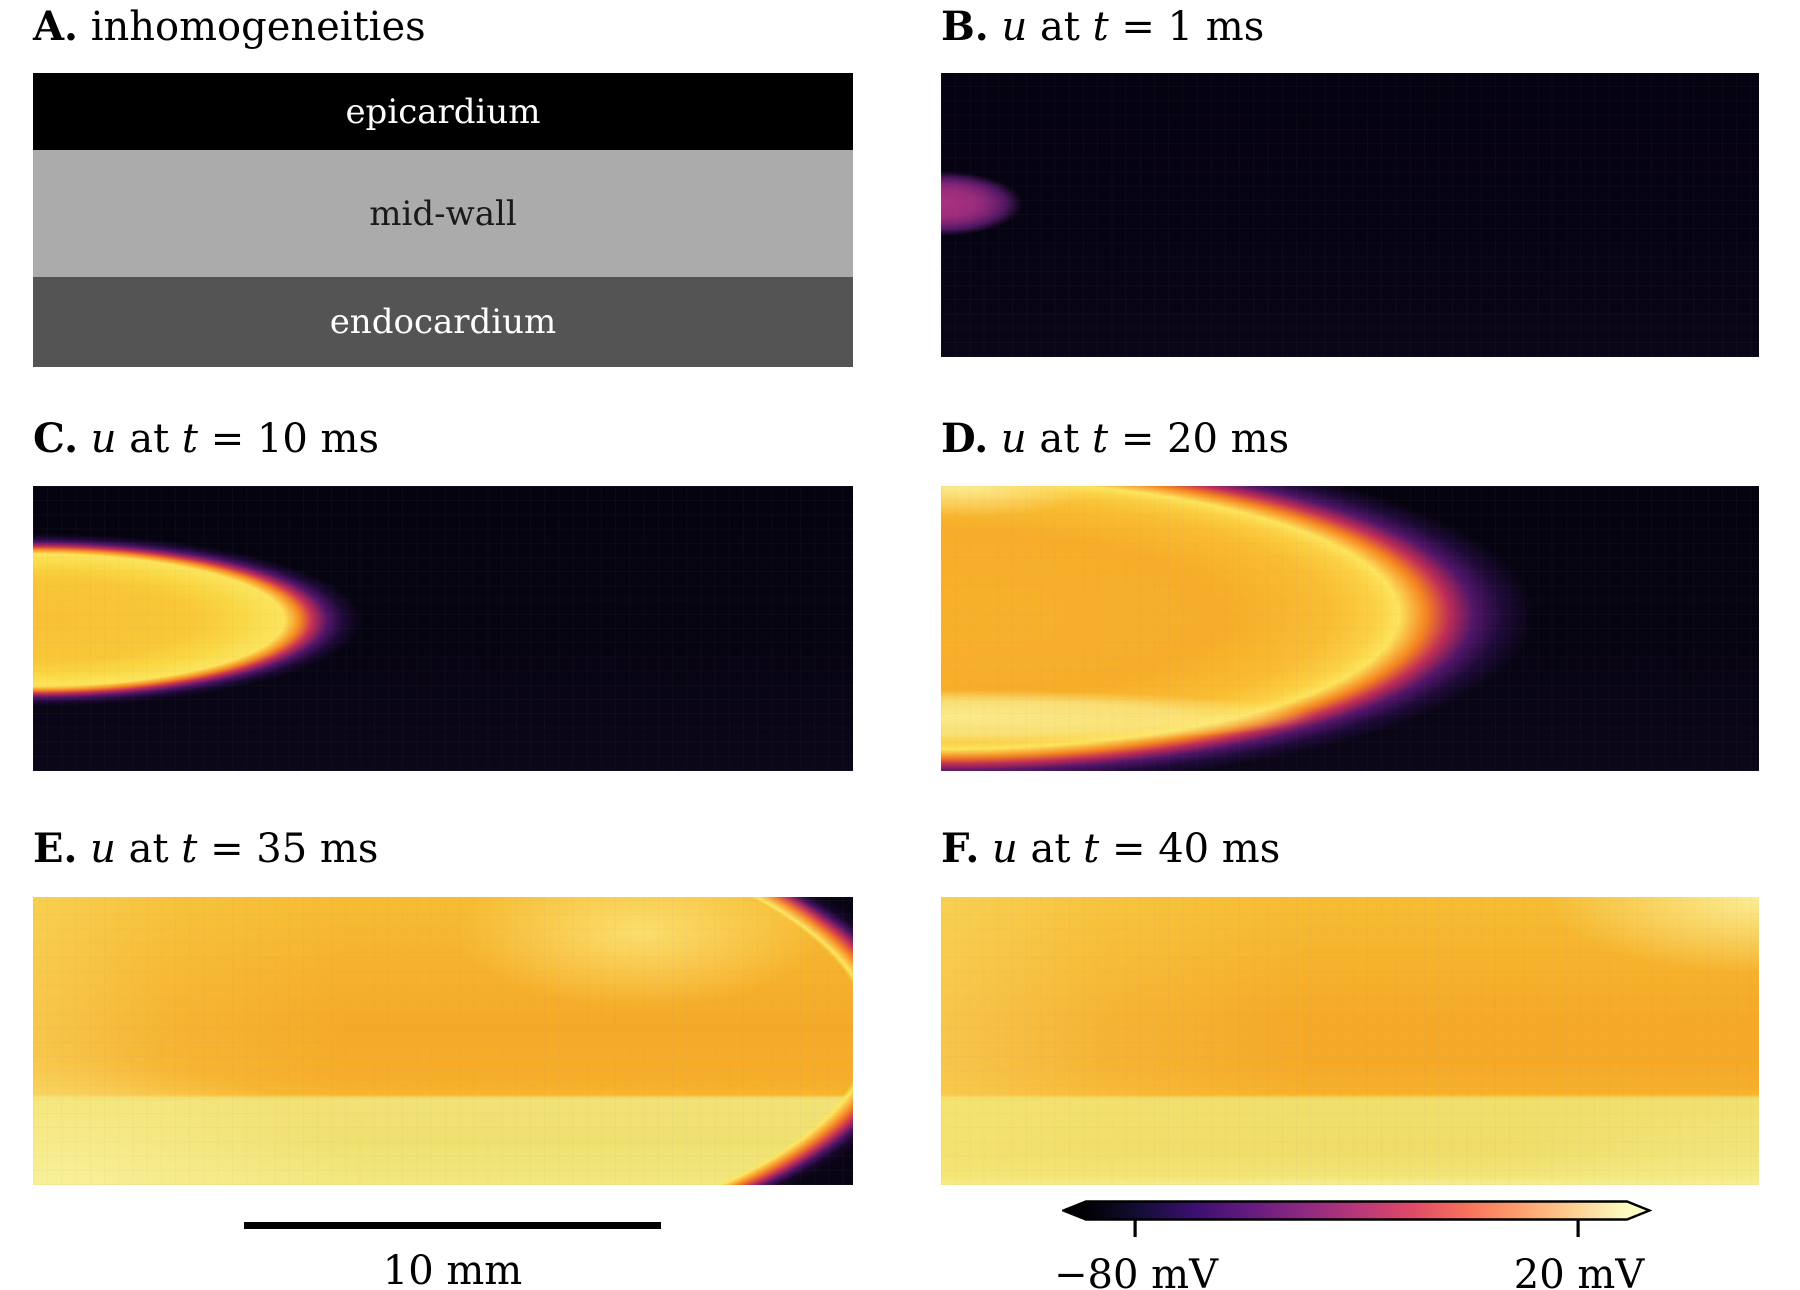  What do you see at coordinates (1357, 1210) in the screenshot?
I see `colorbar-gradient-bar` at bounding box center [1357, 1210].